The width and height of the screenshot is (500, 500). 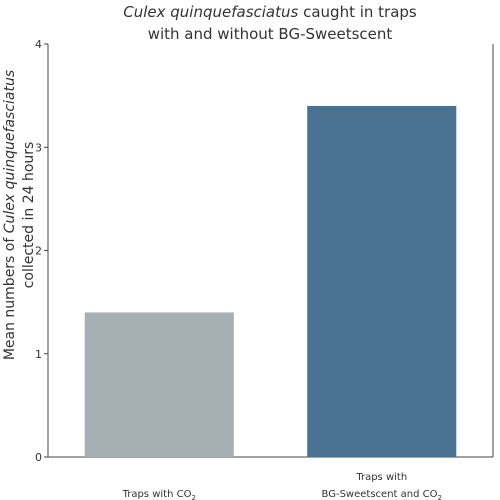 What do you see at coordinates (38, 251) in the screenshot?
I see `y-tick-label: 2` at bounding box center [38, 251].